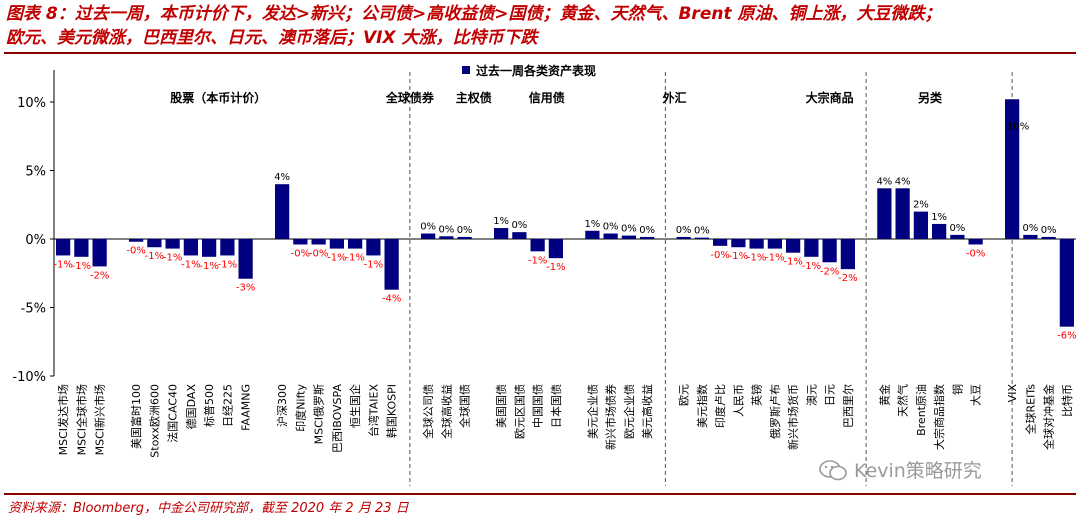 The width and height of the screenshot is (1080, 520). I want to click on category-label: VIX, so click(1012, 393).